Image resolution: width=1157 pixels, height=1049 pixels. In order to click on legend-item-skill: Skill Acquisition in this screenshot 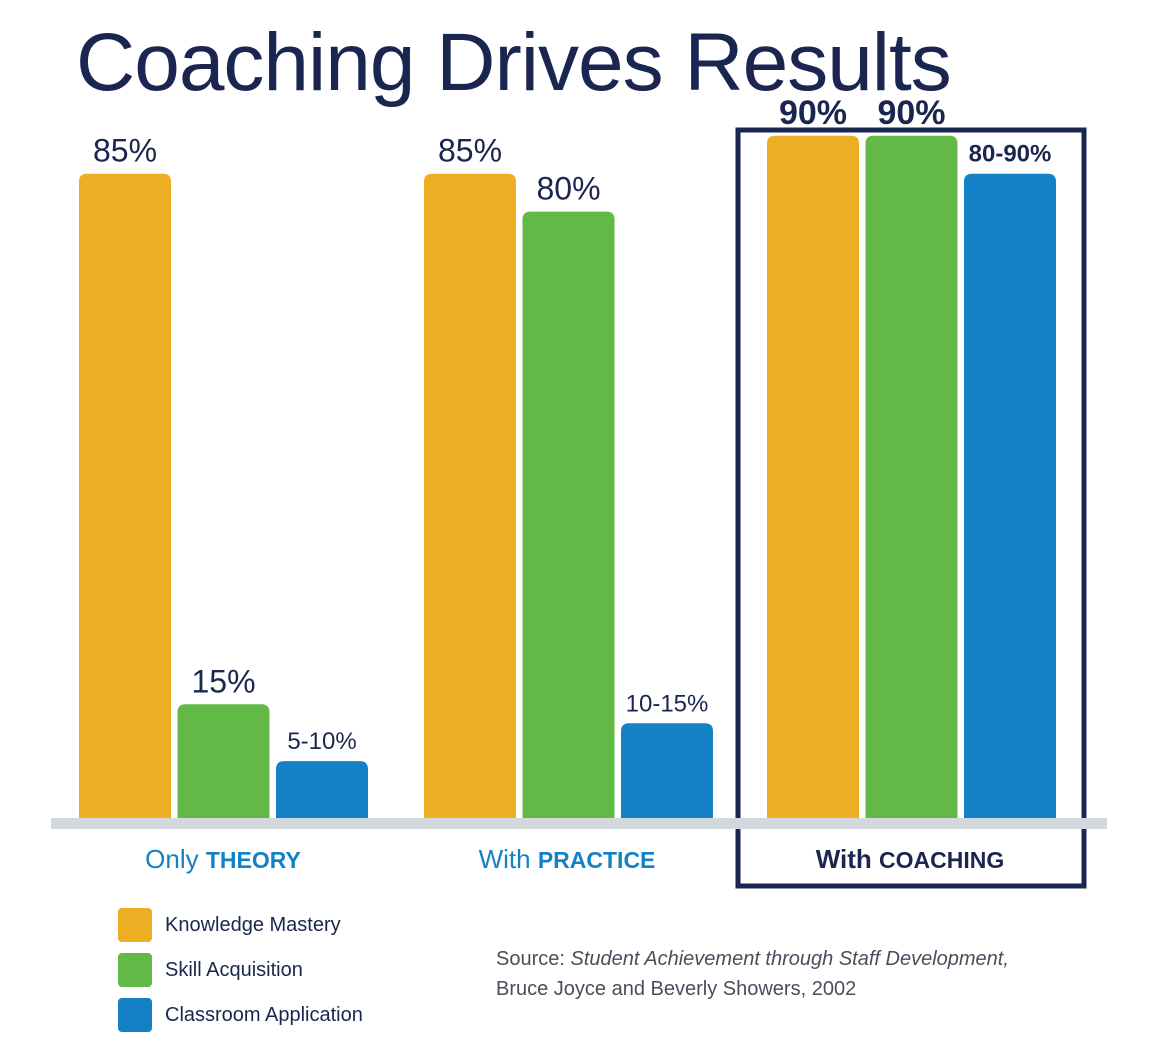, I will do `click(240, 970)`.